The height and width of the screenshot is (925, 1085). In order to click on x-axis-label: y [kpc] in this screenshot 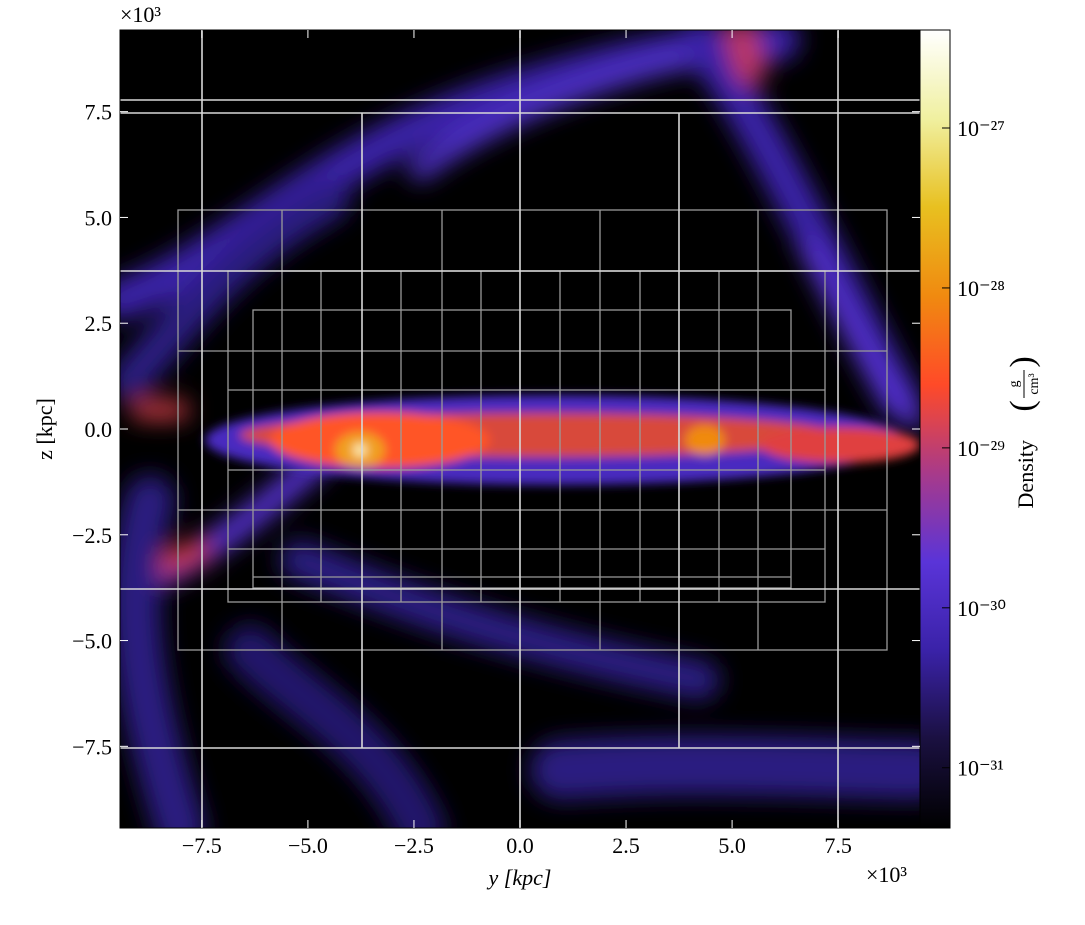, I will do `click(519, 877)`.